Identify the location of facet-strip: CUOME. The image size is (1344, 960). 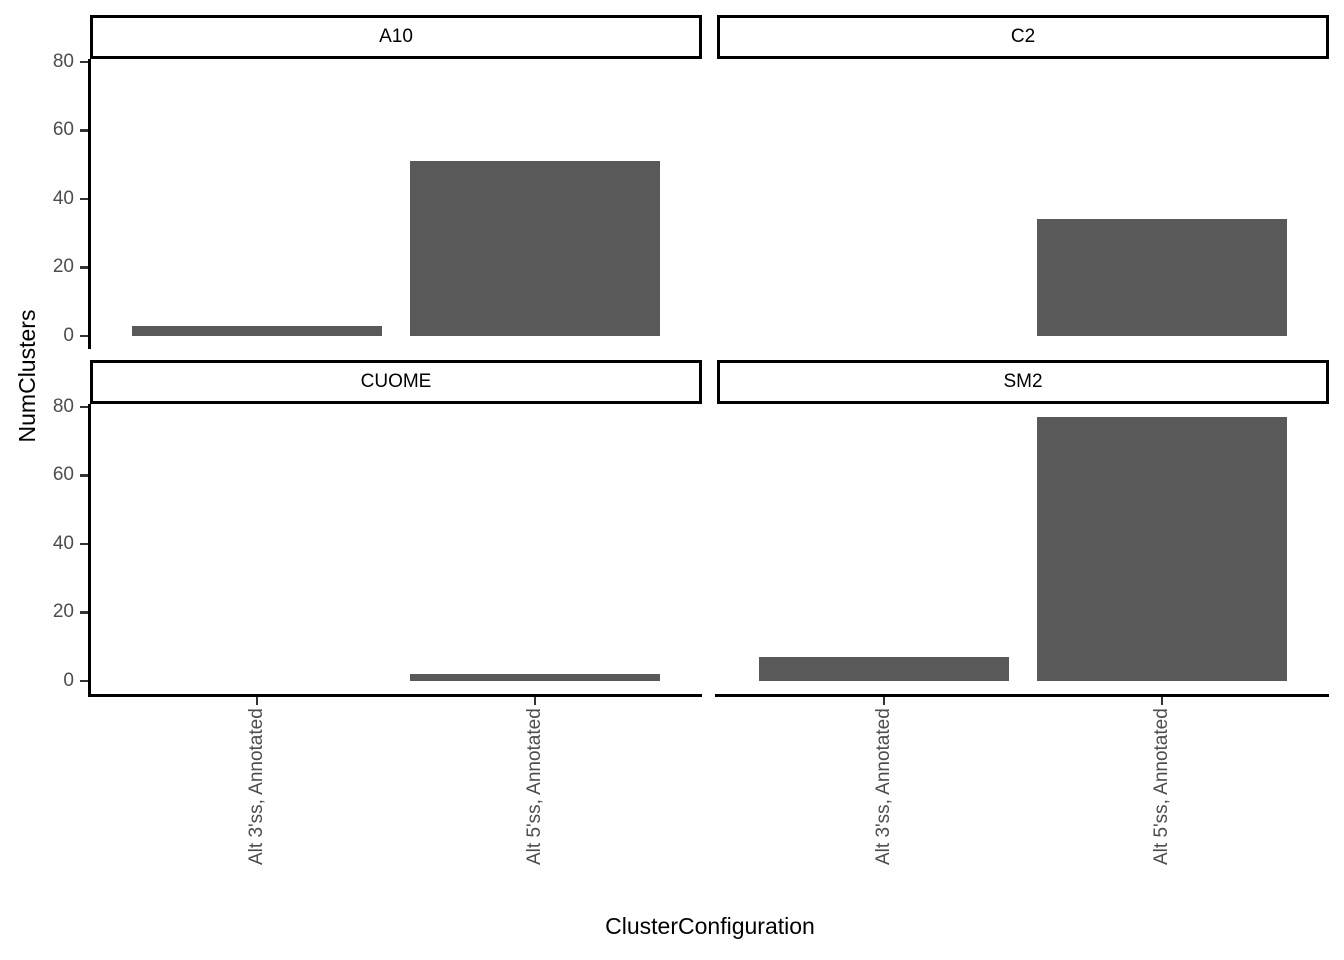
(396, 382).